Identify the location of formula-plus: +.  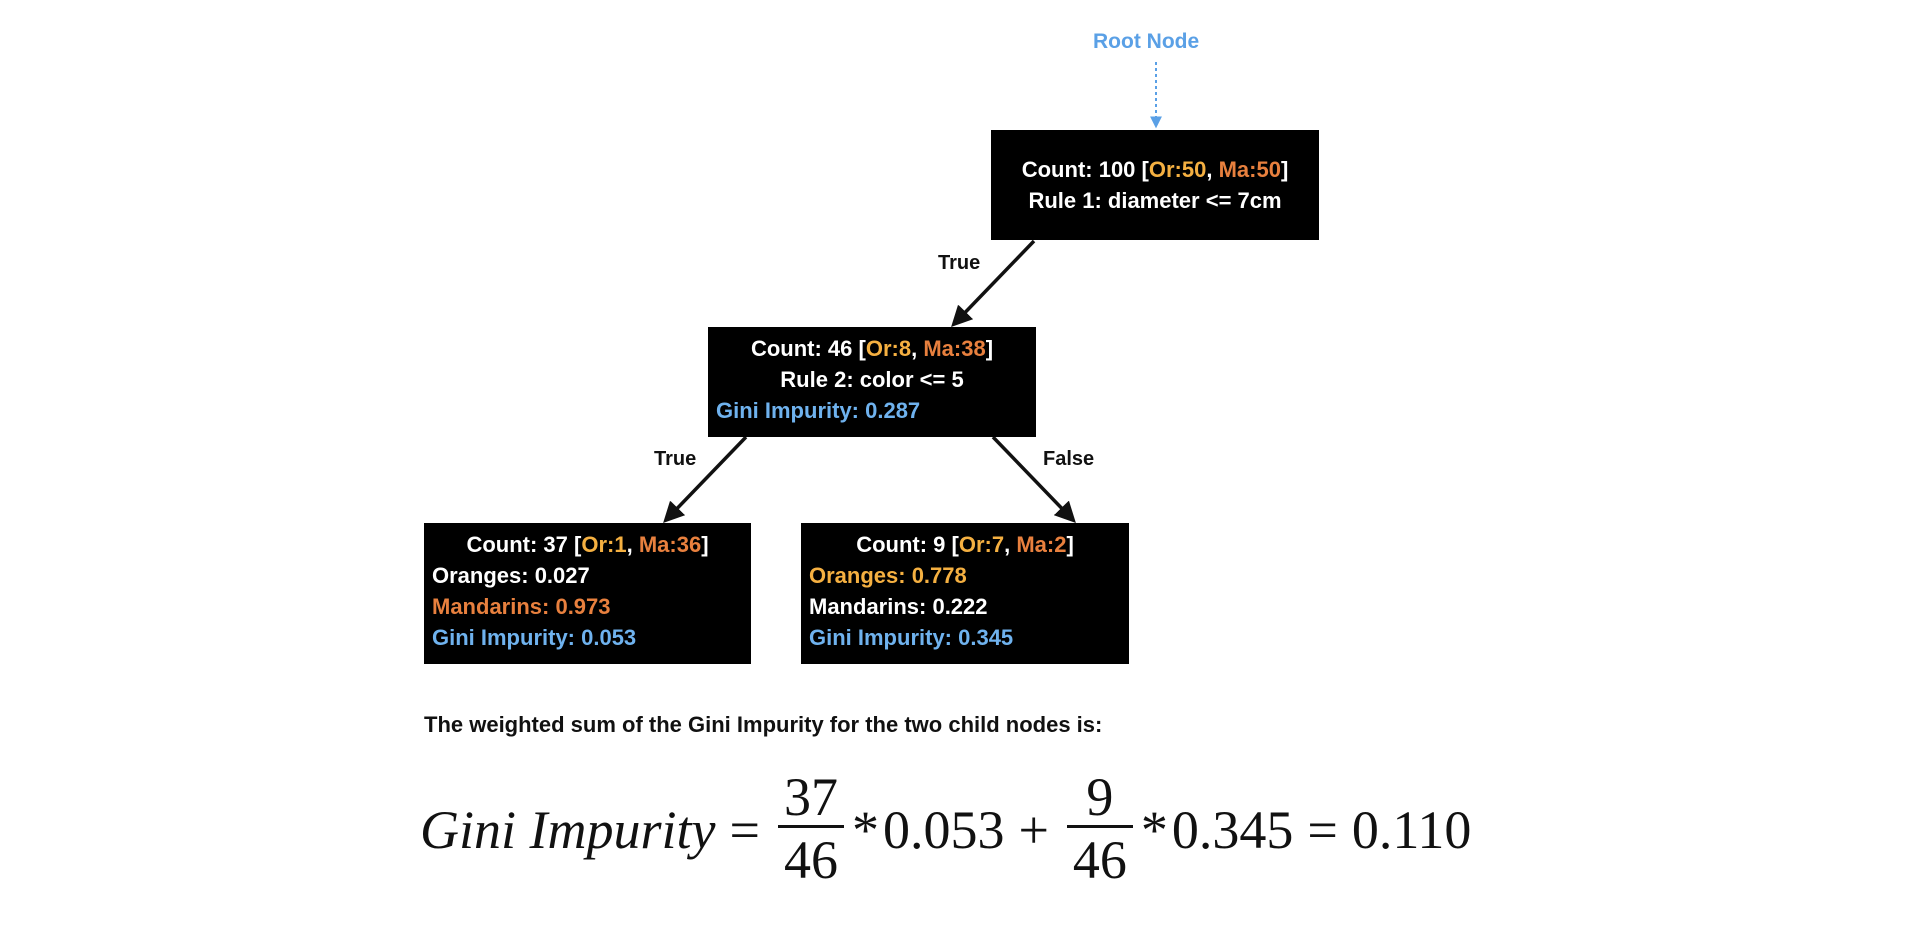
(1033, 830).